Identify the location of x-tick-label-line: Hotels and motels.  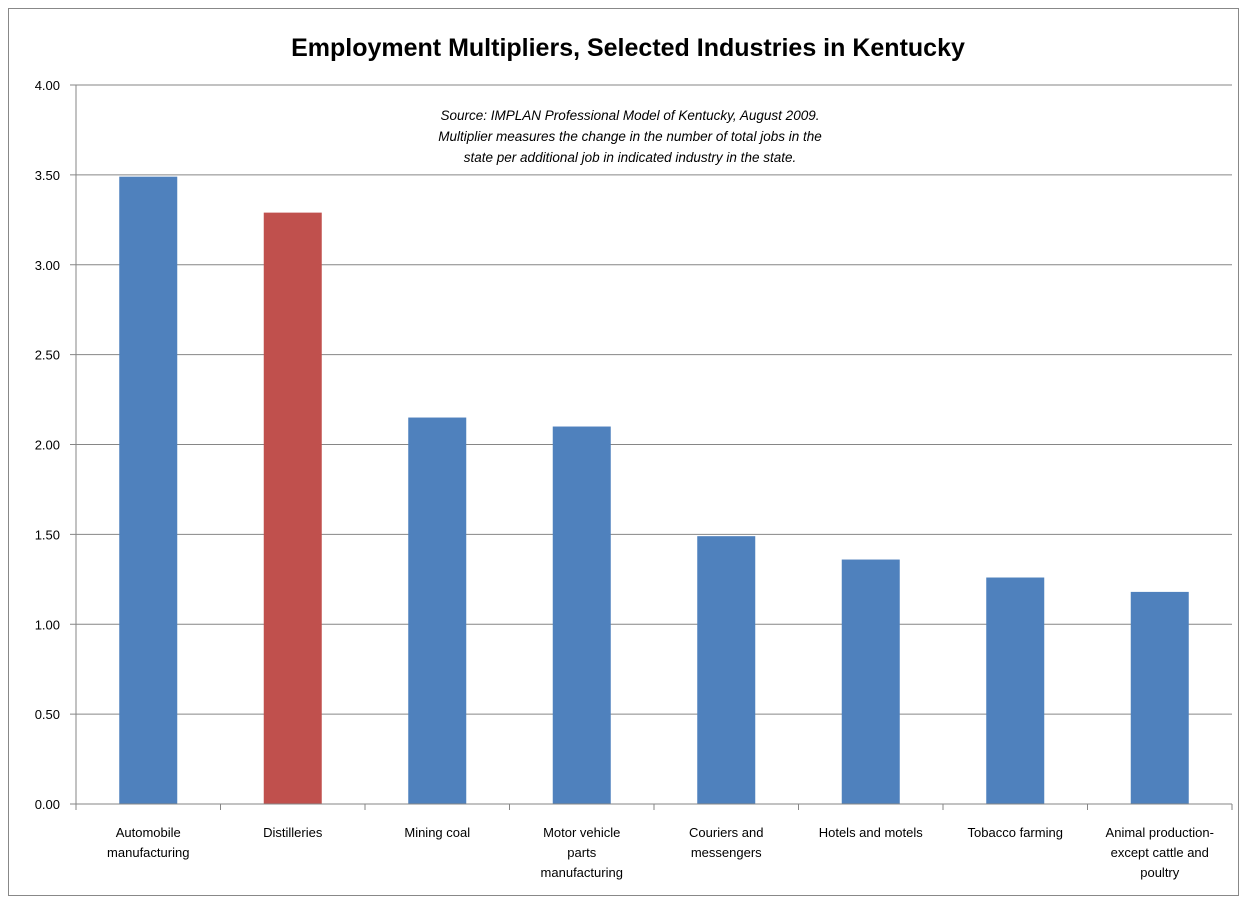
(871, 832).